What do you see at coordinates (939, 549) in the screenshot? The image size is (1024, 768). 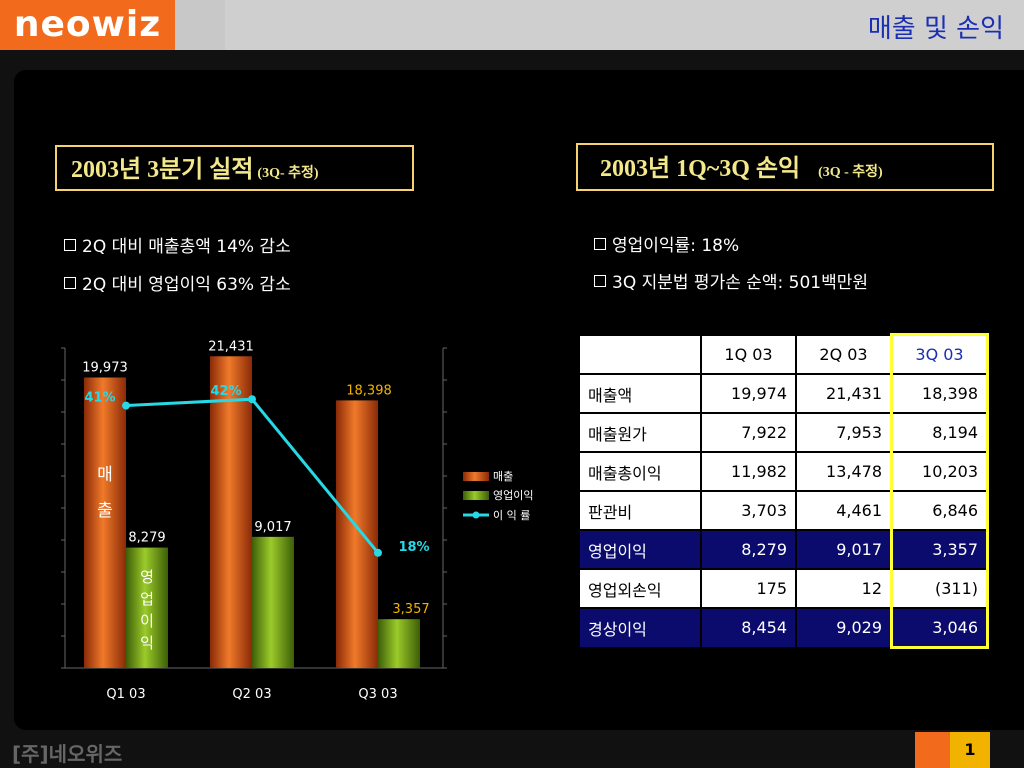 I see `table-cell: 3,357` at bounding box center [939, 549].